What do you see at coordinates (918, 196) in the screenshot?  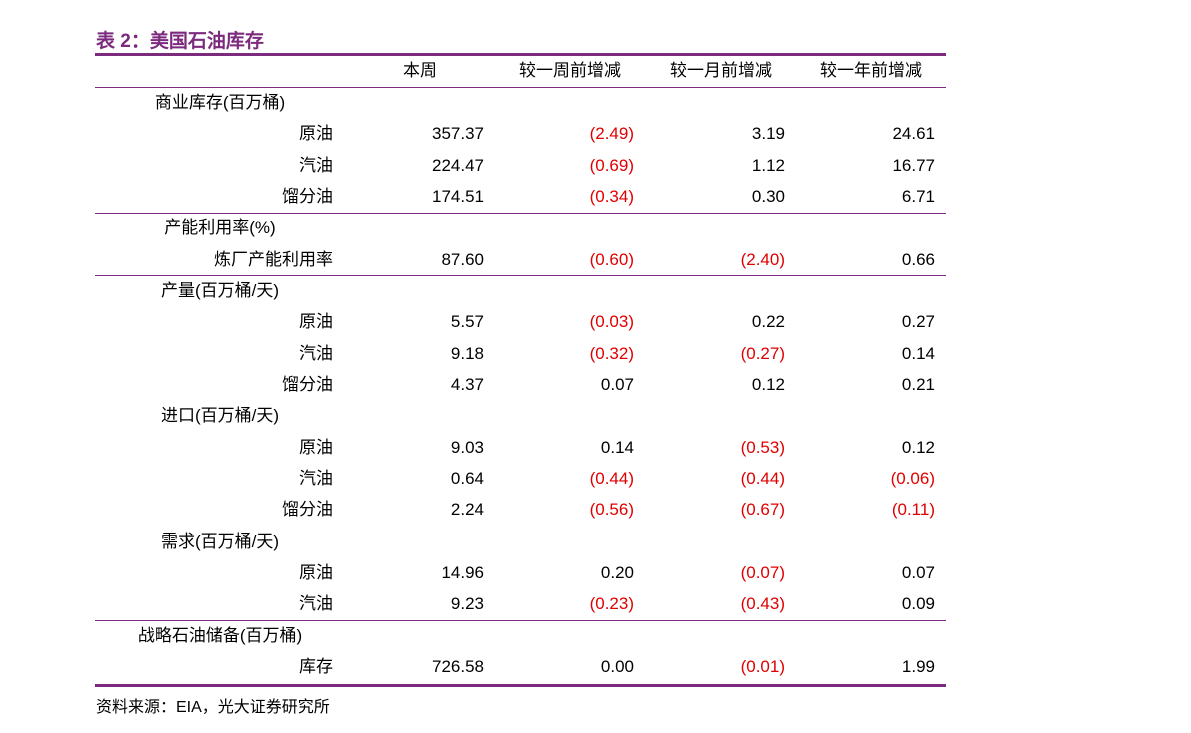 I see `cell-value: 6.71` at bounding box center [918, 196].